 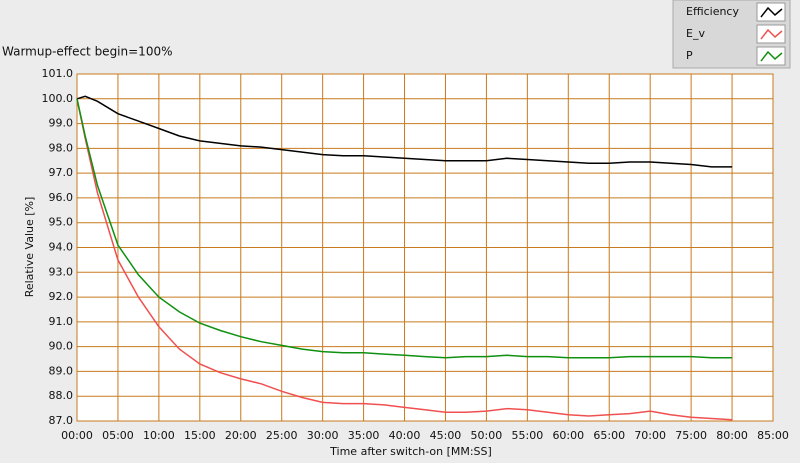 I want to click on x-tick-label: 85:00, so click(x=773, y=435).